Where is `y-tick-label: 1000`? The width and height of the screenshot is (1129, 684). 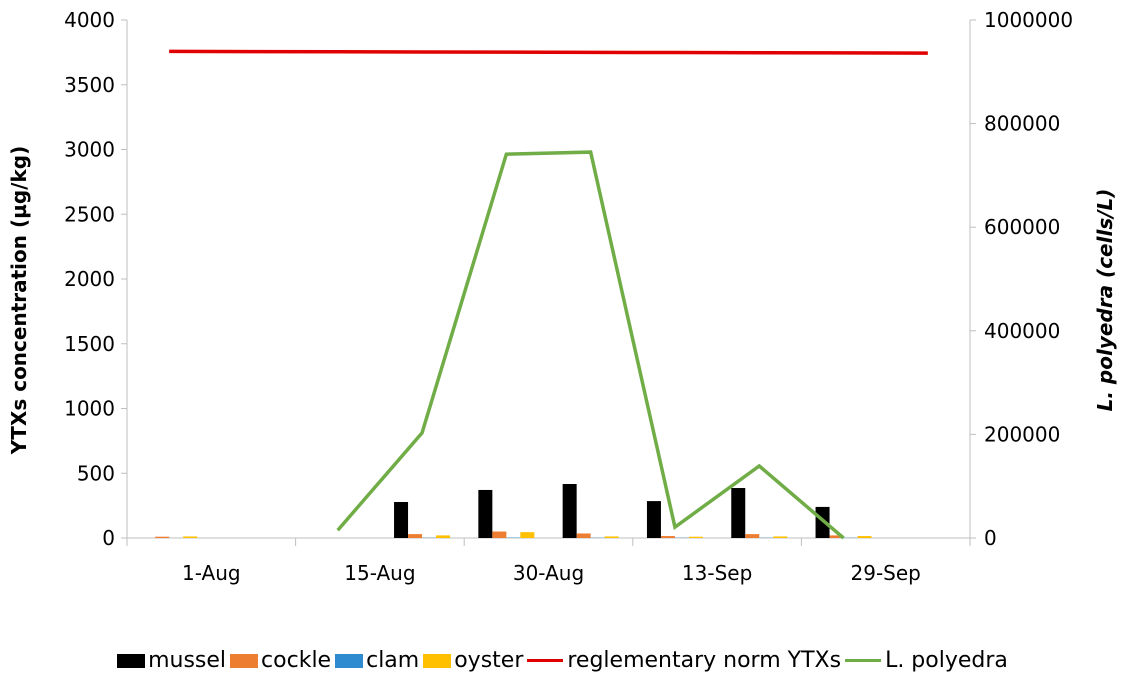 y-tick-label: 1000 is located at coordinates (89, 409).